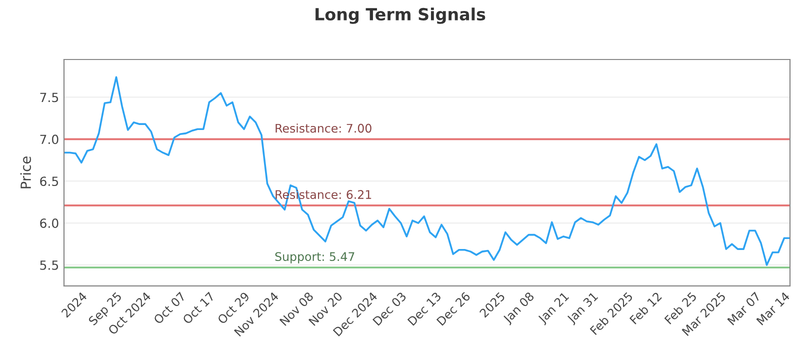 The width and height of the screenshot is (800, 350). Describe the element at coordinates (49, 265) in the screenshot. I see `y-tick-label: 5.5` at that location.